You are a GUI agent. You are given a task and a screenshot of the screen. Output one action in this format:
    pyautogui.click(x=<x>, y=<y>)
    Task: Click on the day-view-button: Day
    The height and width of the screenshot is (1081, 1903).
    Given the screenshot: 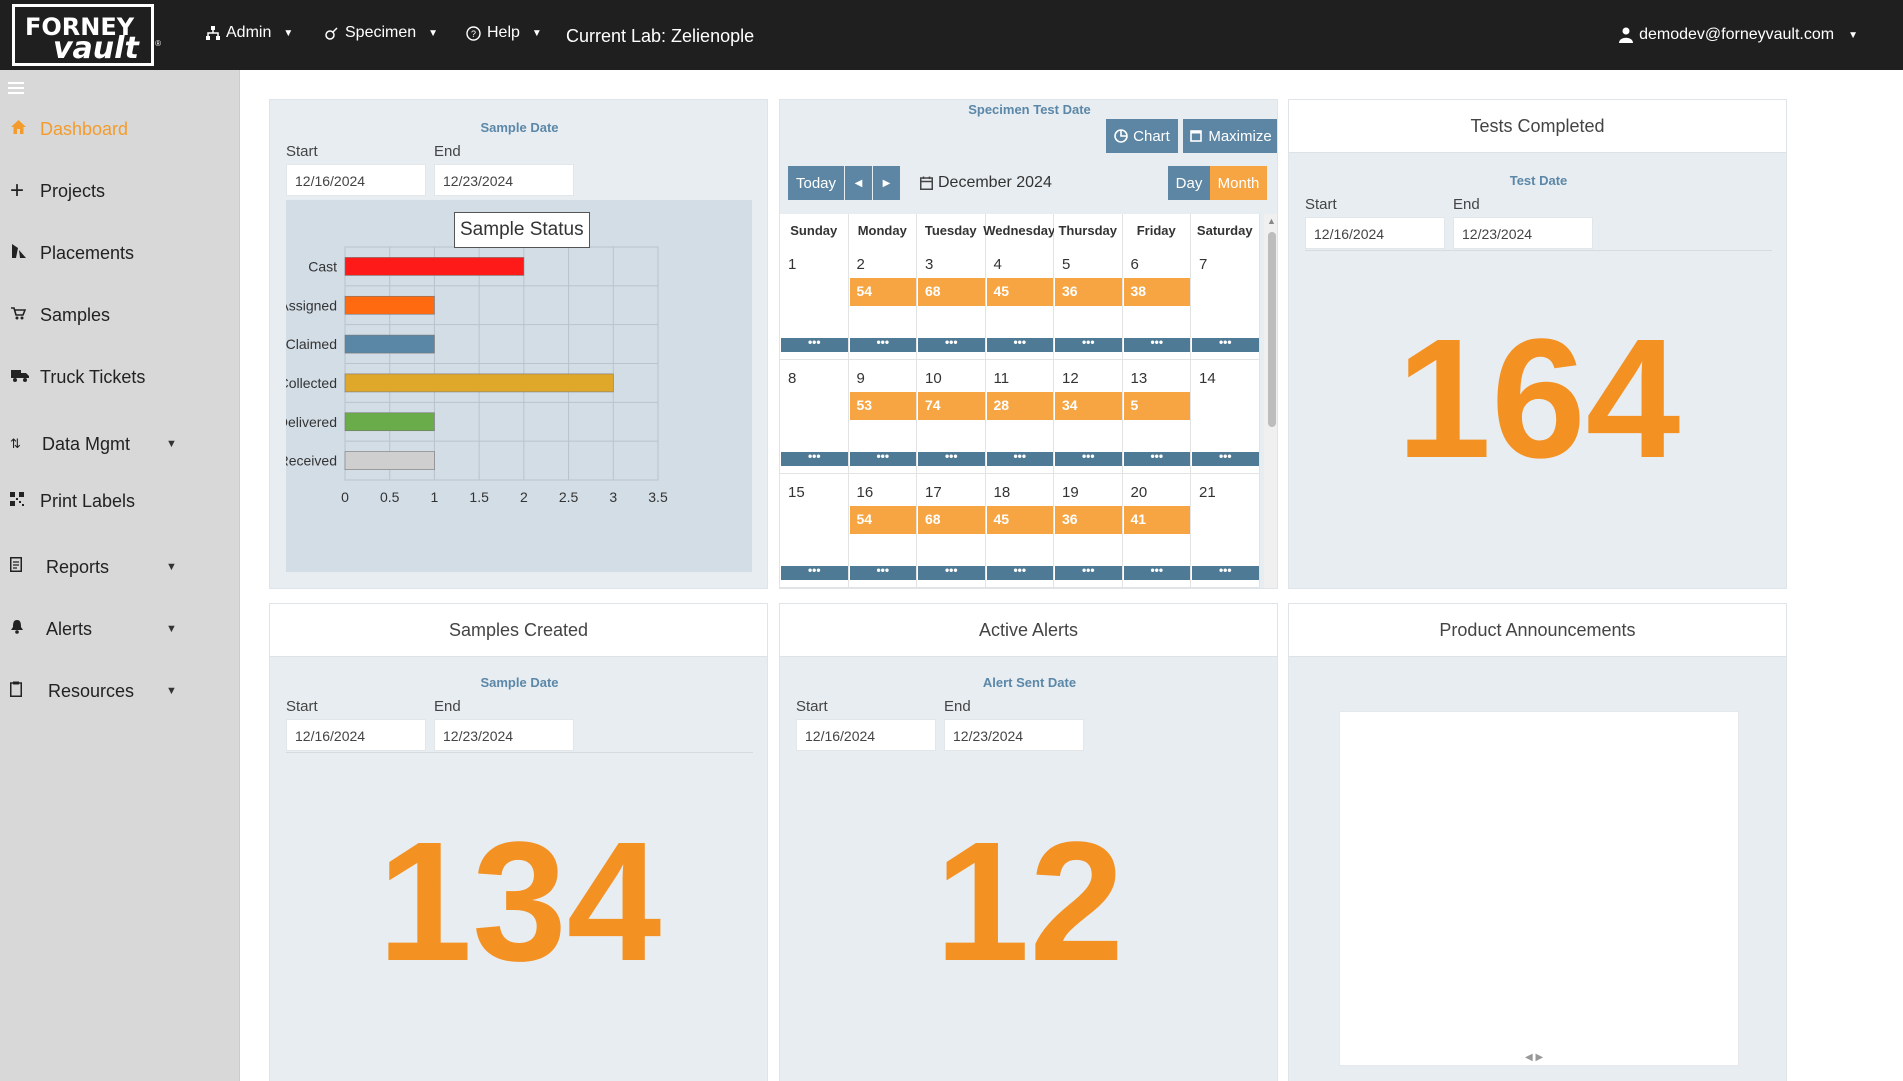 What is the action you would take?
    pyautogui.click(x=1189, y=183)
    